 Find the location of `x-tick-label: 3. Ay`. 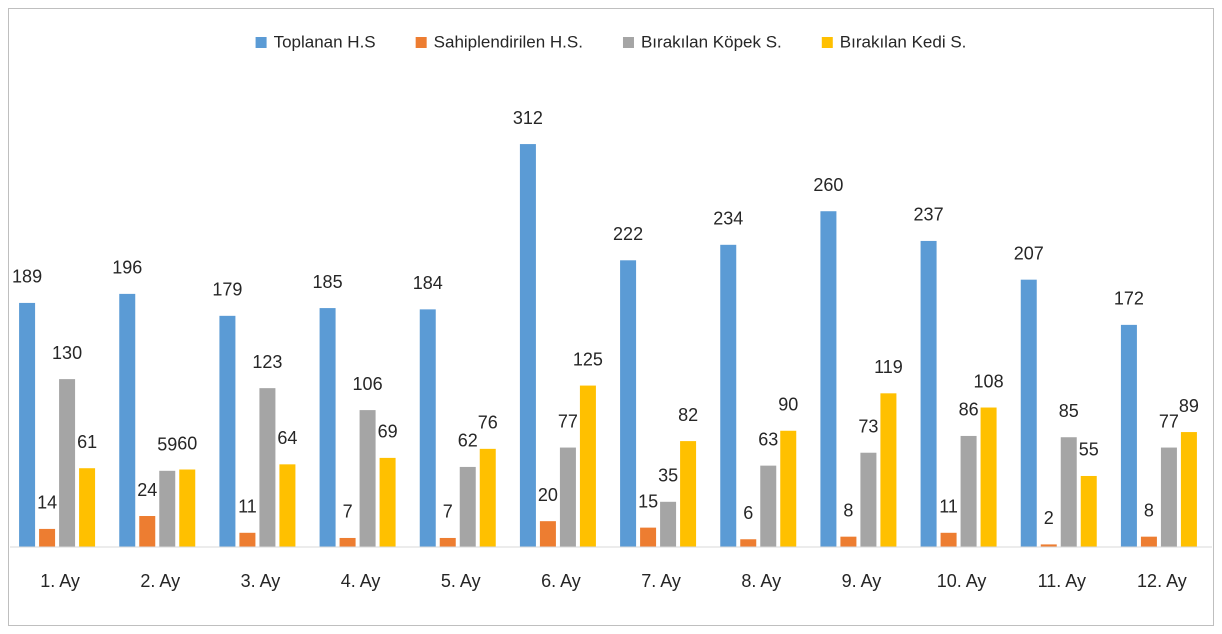

x-tick-label: 3. Ay is located at coordinates (261, 581).